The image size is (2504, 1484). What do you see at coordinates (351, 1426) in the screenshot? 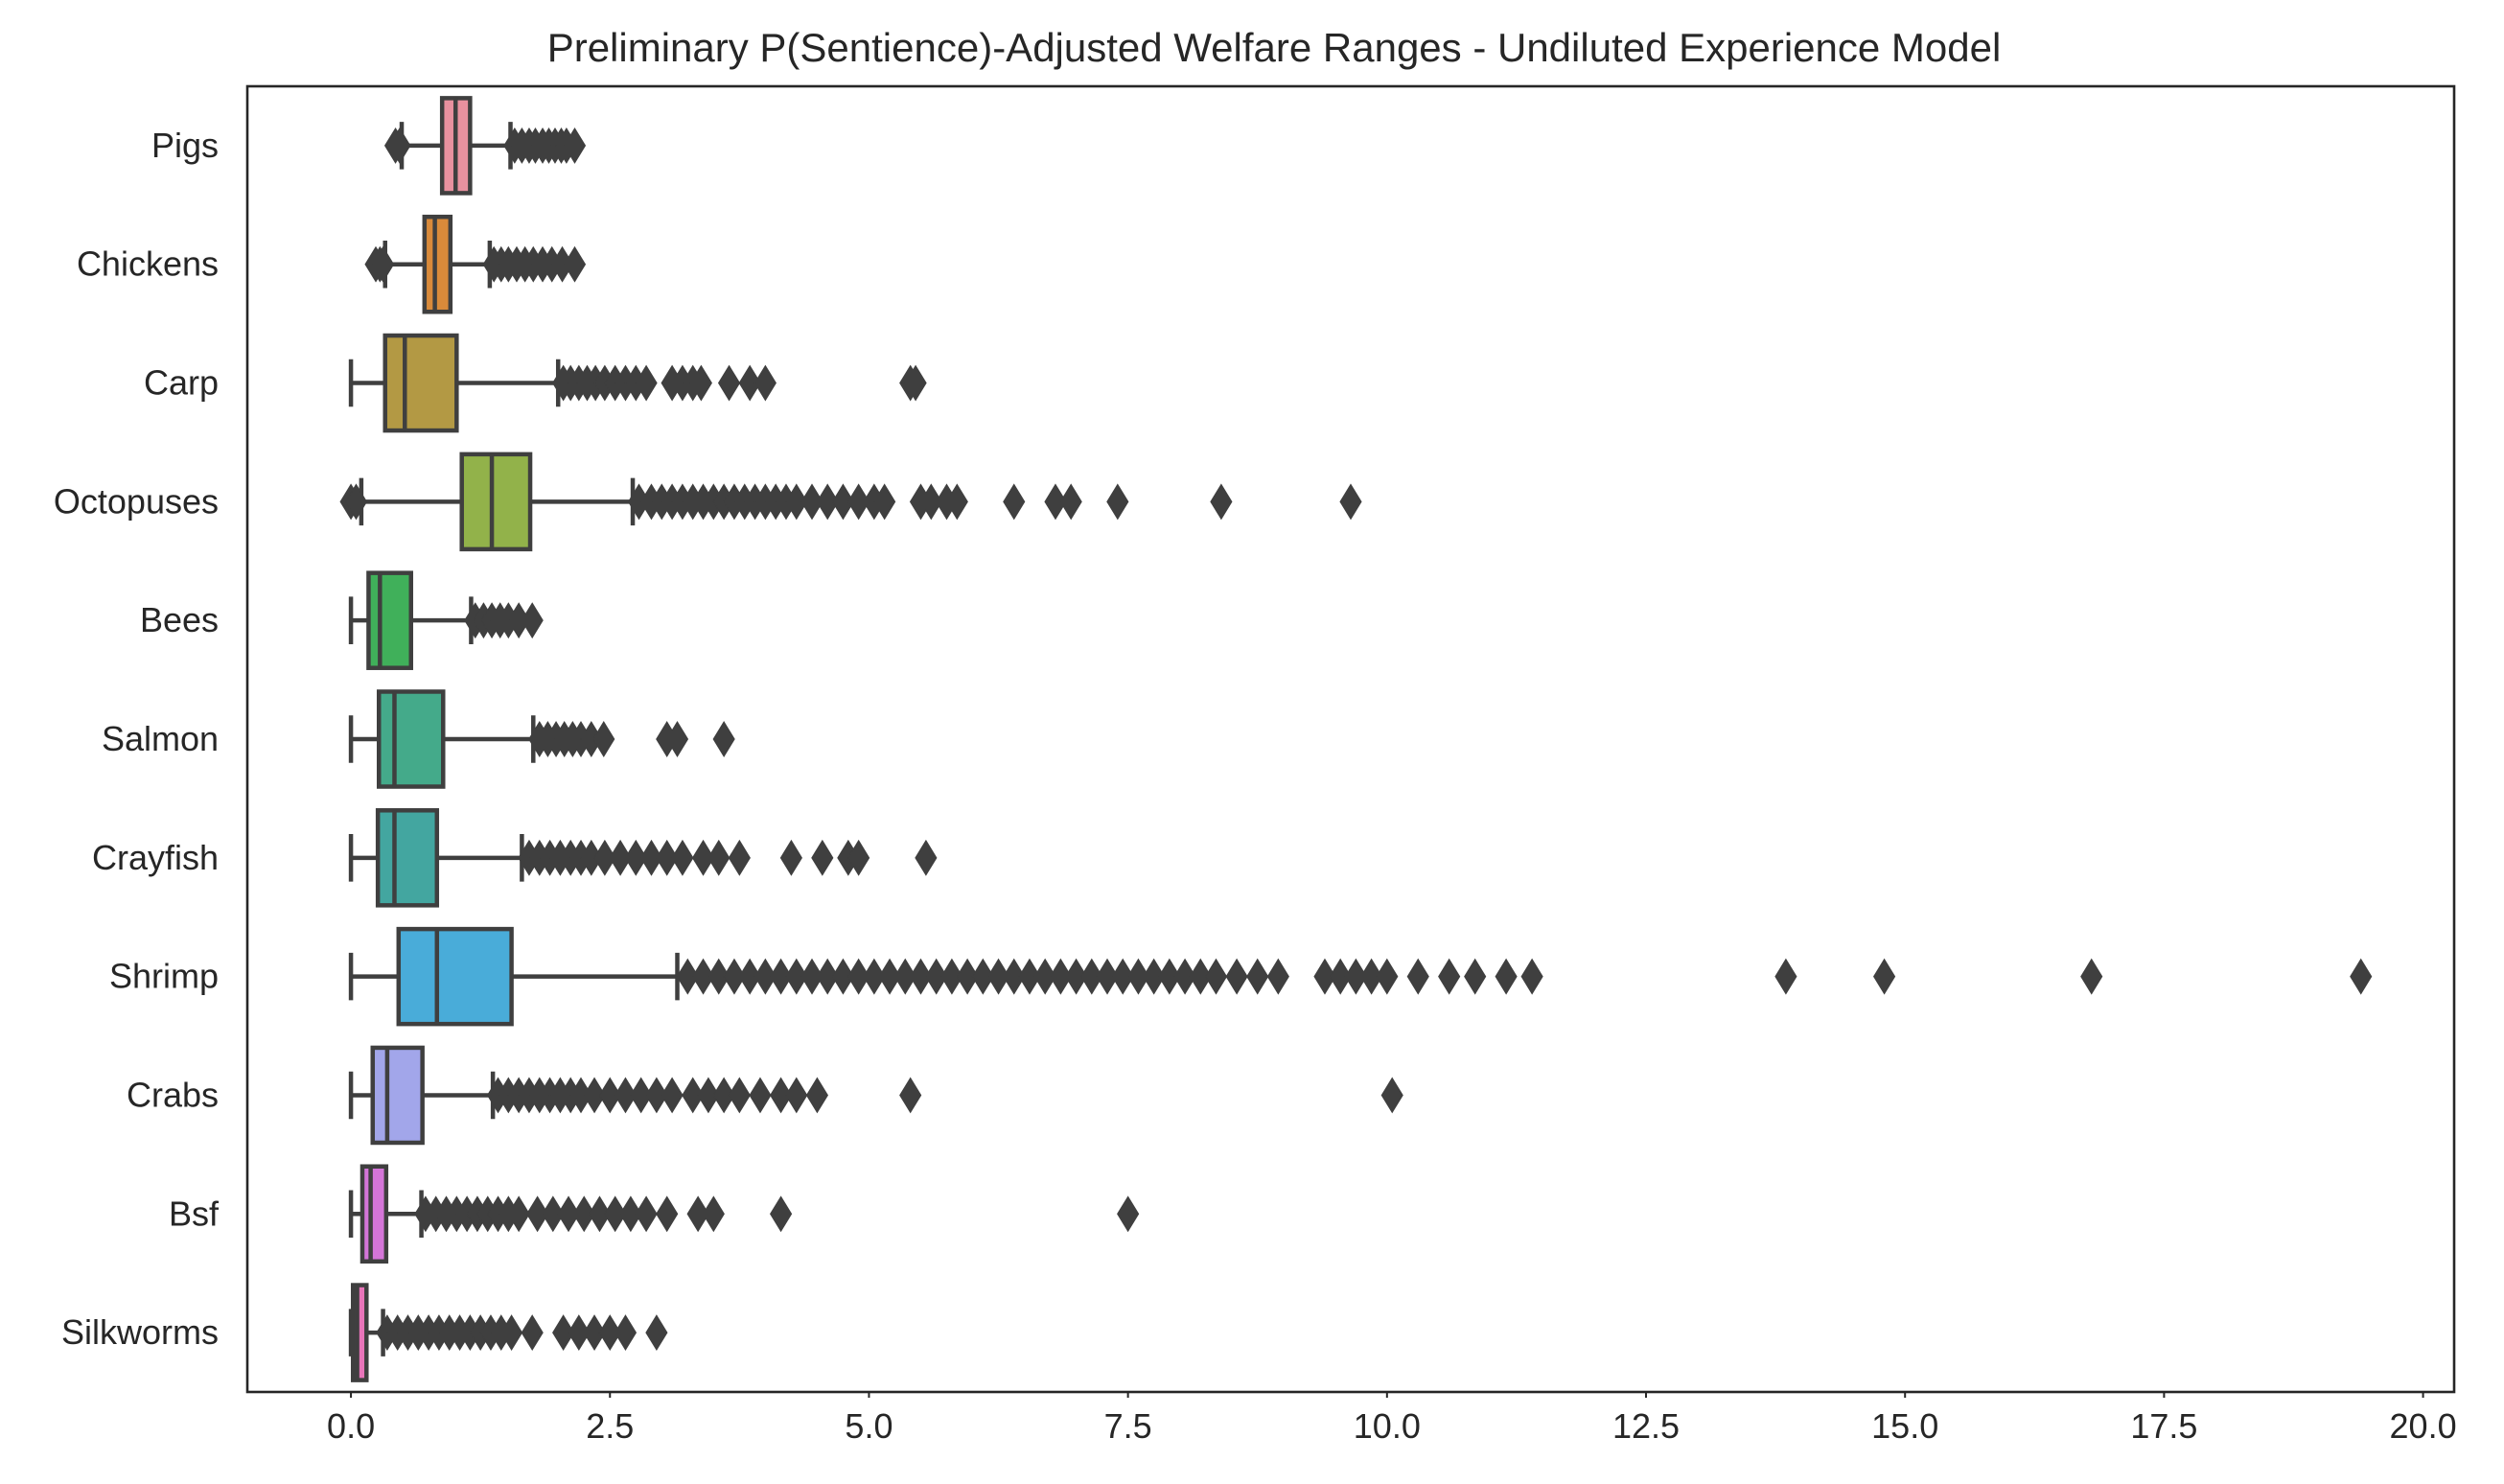
I see `x-tick-label: 0.0` at bounding box center [351, 1426].